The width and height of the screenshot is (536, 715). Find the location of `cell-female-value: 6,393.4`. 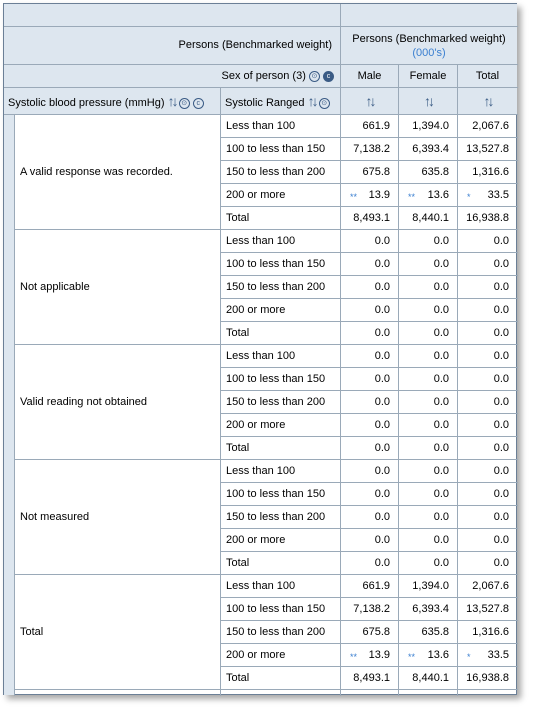

cell-female-value: 6,393.4 is located at coordinates (430, 149).